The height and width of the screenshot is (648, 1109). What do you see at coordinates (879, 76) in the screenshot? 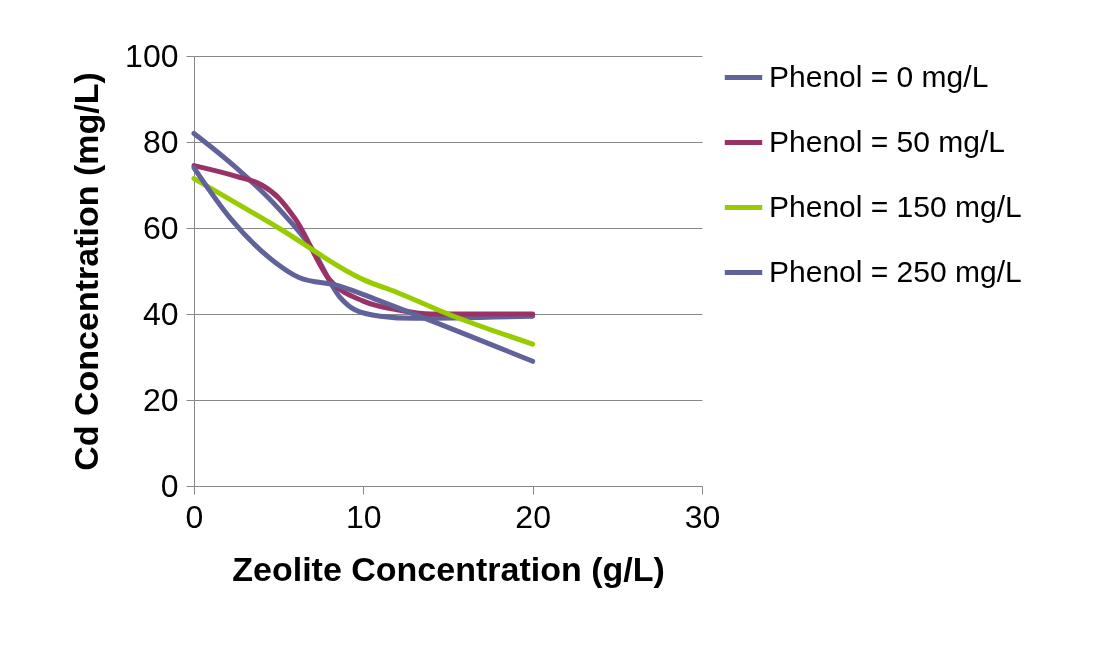
I see `legend-label: Phenol = 0 mg/L` at bounding box center [879, 76].